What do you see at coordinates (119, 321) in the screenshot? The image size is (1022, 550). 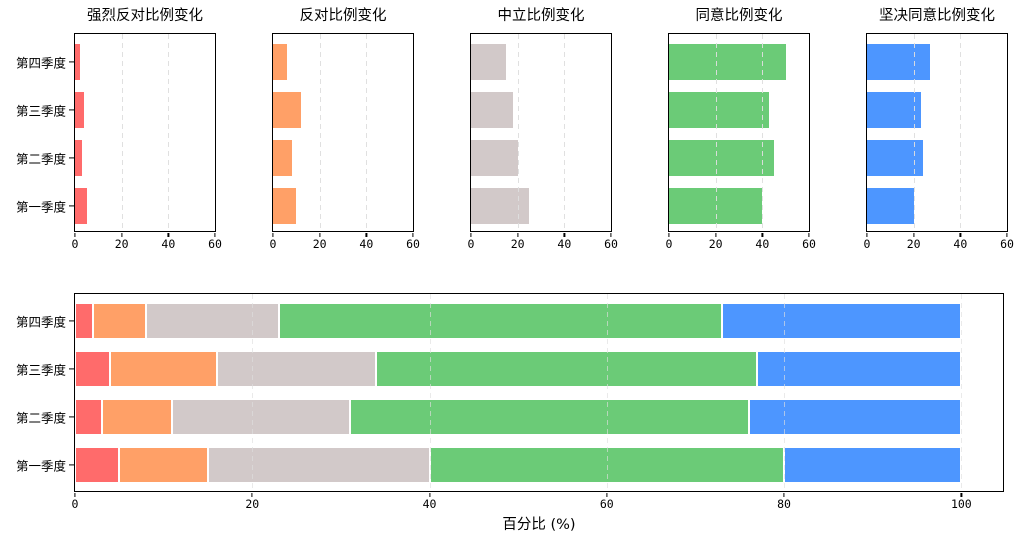 I see `bar-segment-反对-第四季度` at bounding box center [119, 321].